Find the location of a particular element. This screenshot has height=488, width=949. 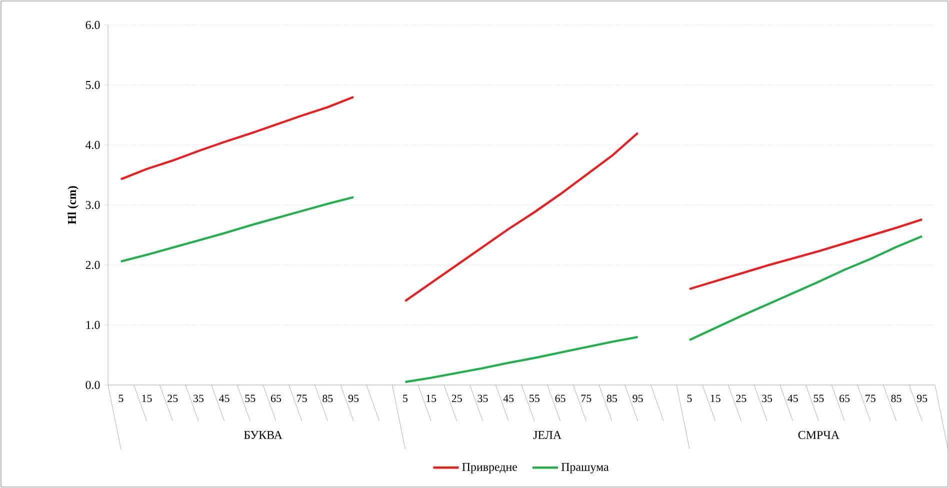

y-tick-label: 2.0 is located at coordinates (93, 265).